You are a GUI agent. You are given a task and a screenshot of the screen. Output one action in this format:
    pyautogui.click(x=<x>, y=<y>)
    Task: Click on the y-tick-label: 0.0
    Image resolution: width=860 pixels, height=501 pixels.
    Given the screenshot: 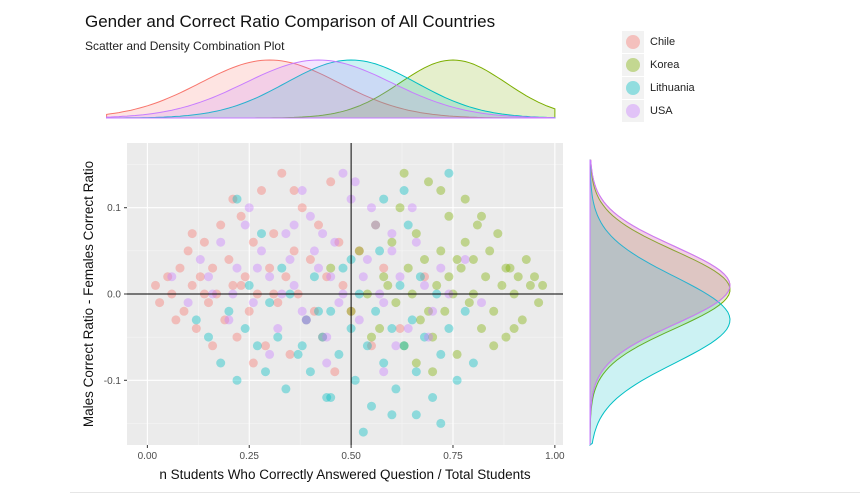 What is the action you would take?
    pyautogui.click(x=114, y=295)
    